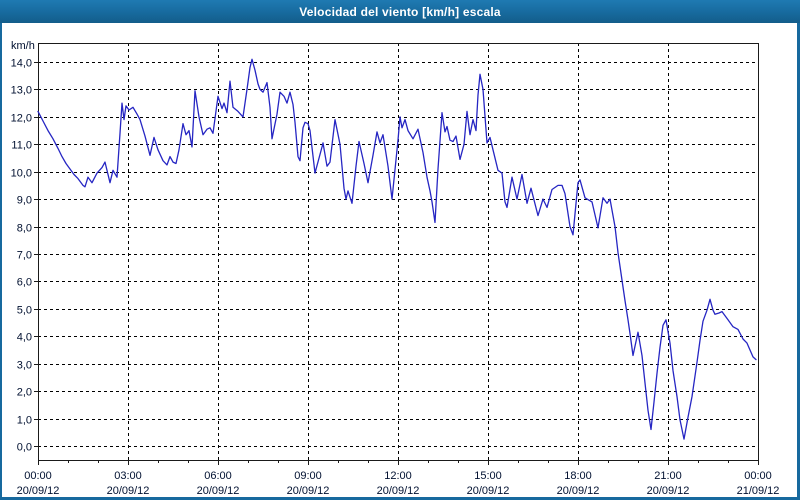 The image size is (800, 500). I want to click on y-axis-tick-label: 11,0, so click(21, 146).